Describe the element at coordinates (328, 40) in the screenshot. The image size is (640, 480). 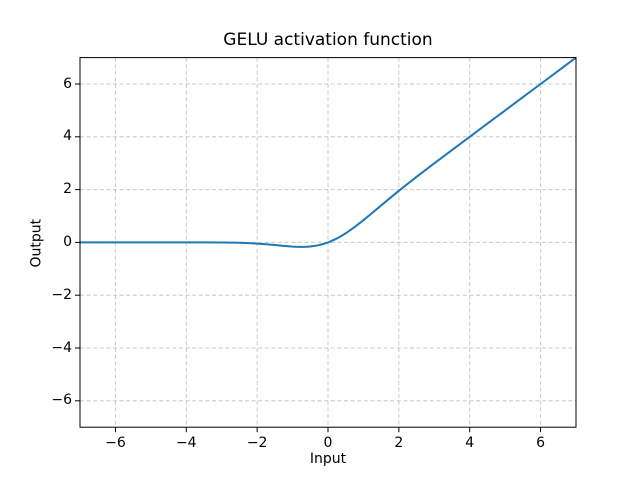
I see `chart-title: GELU activation function` at that location.